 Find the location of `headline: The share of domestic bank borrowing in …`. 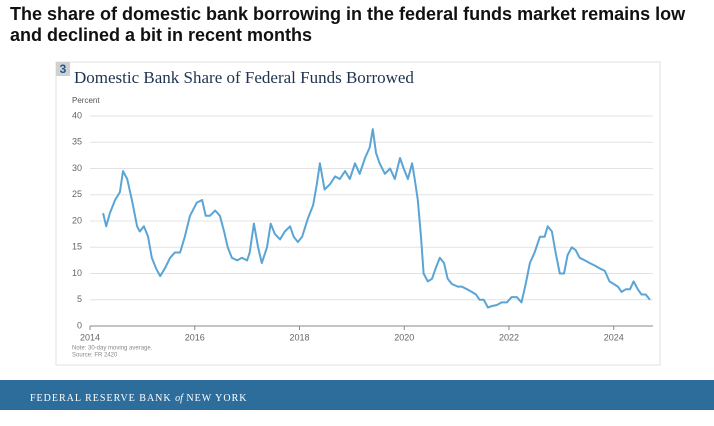

headline: The share of domestic bank borrowing in … is located at coordinates (348, 14).